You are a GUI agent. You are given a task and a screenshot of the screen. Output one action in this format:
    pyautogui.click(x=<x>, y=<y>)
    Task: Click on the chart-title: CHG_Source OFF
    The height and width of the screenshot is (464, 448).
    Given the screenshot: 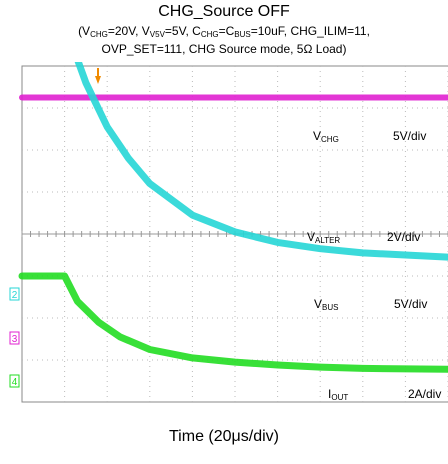 What is the action you would take?
    pyautogui.click(x=224, y=11)
    